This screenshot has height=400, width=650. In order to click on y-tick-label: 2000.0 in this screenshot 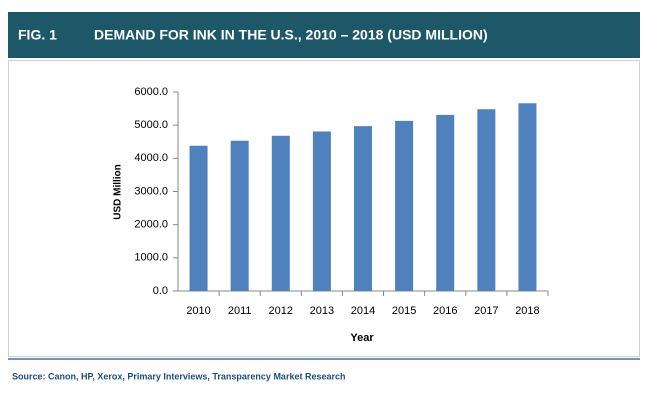, I will do `click(151, 225)`.